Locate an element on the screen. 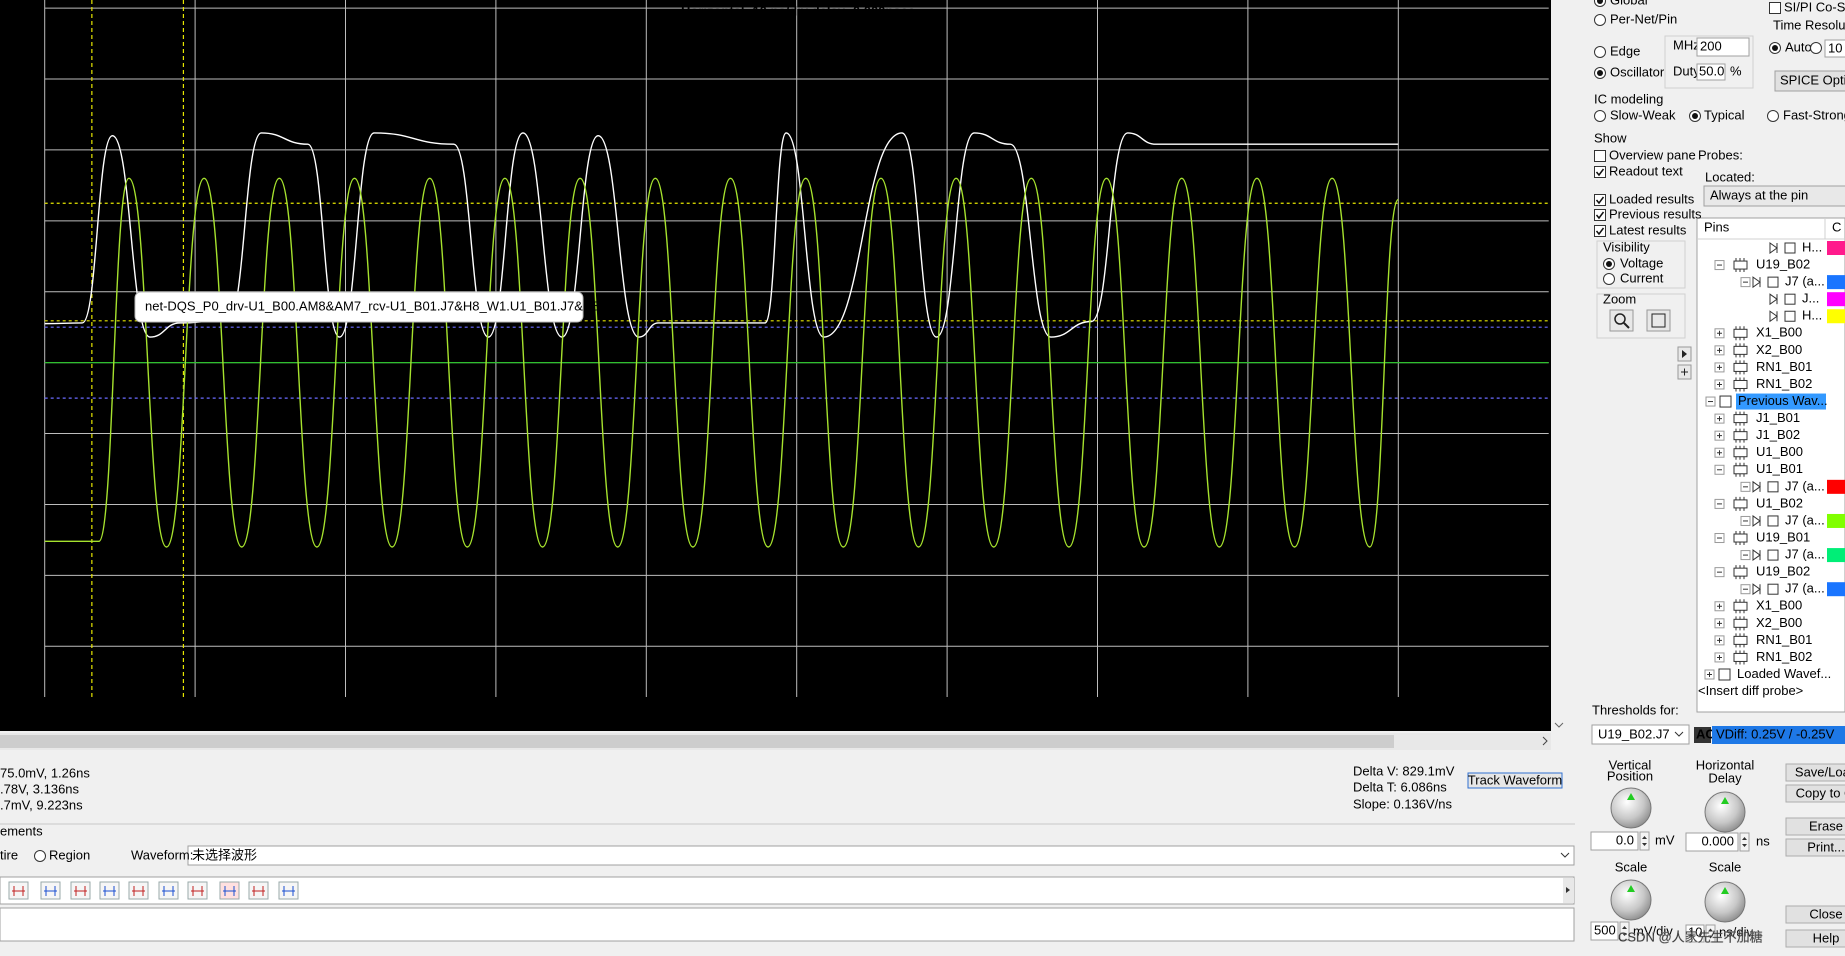  tree-row-label: U19_B01 is located at coordinates (1783, 536).